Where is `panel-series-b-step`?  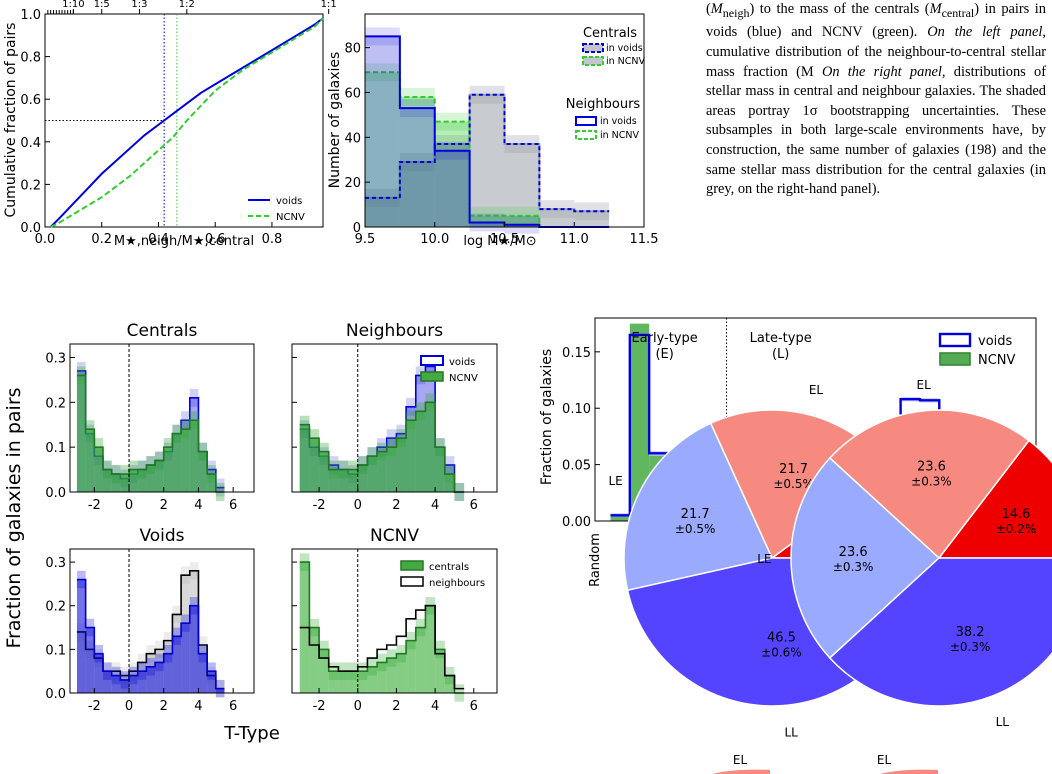 panel-series-b-step is located at coordinates (382, 647).